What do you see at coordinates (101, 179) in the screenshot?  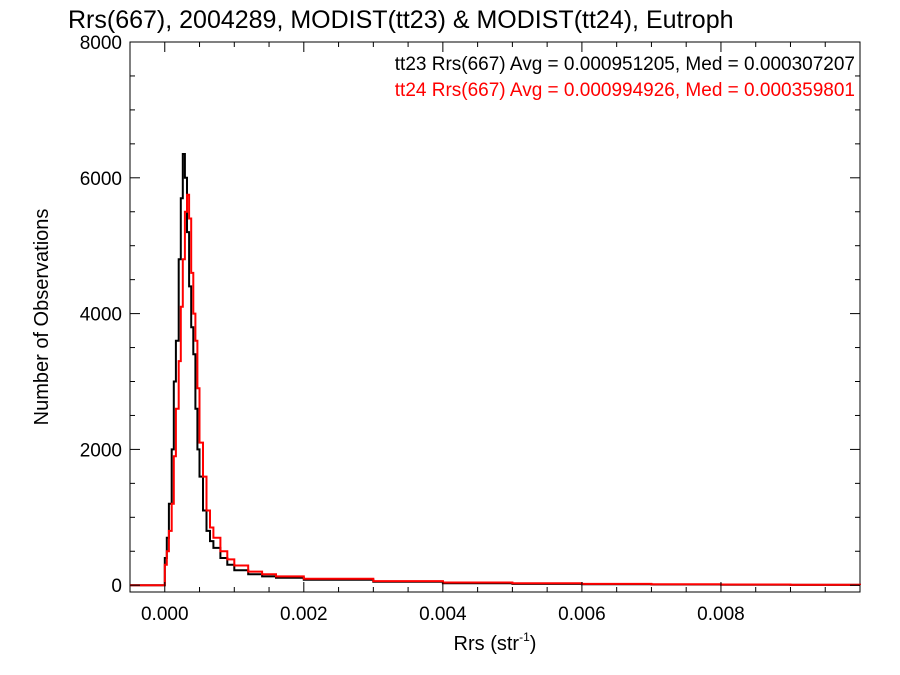 I see `y-tick-label: 6000` at bounding box center [101, 179].